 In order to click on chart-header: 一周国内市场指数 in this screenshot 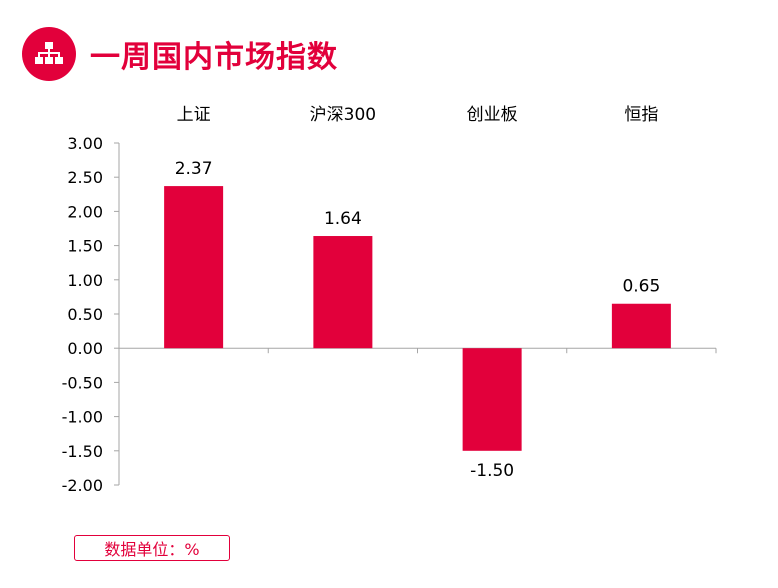, I will do `click(180, 54)`.